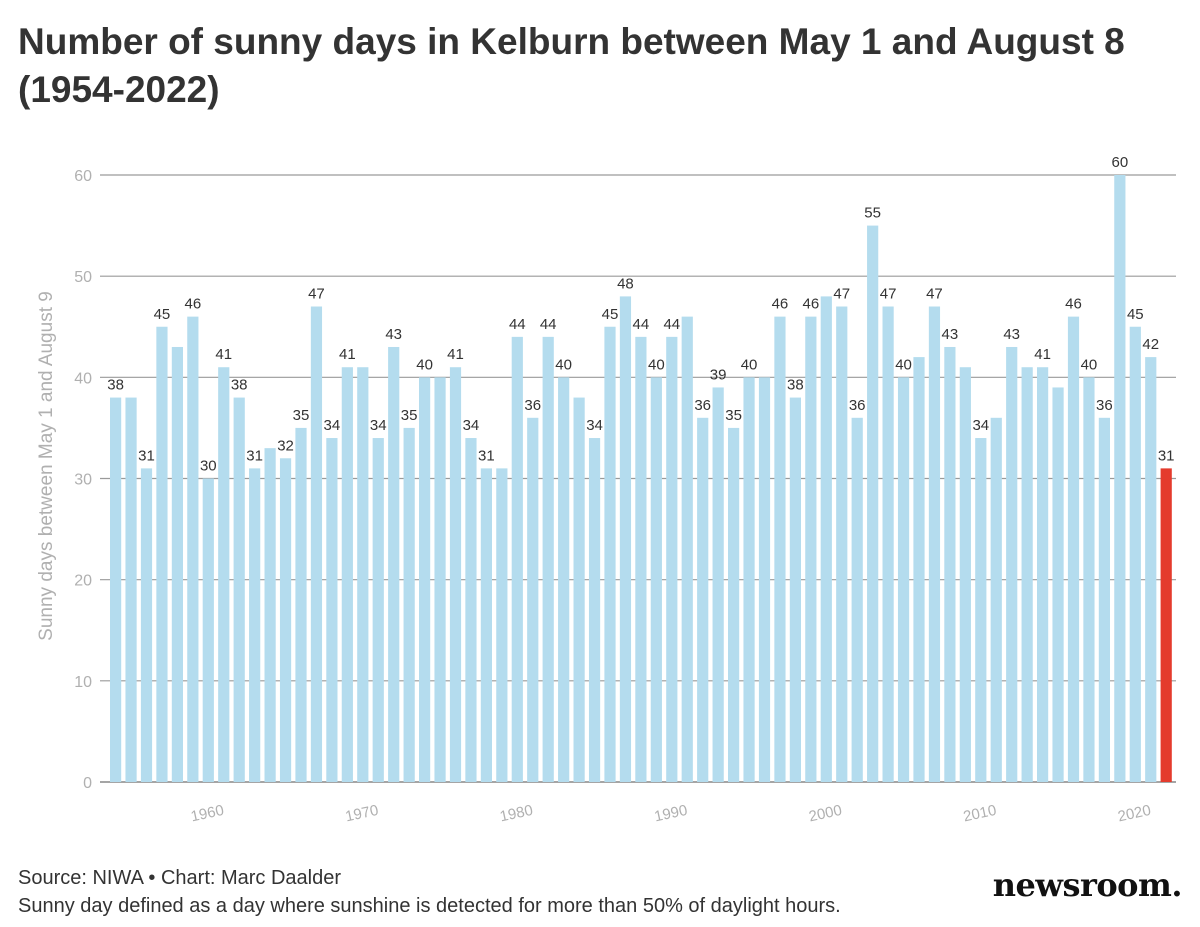 The image size is (1200, 927). I want to click on bar-1962, so click(239, 589).